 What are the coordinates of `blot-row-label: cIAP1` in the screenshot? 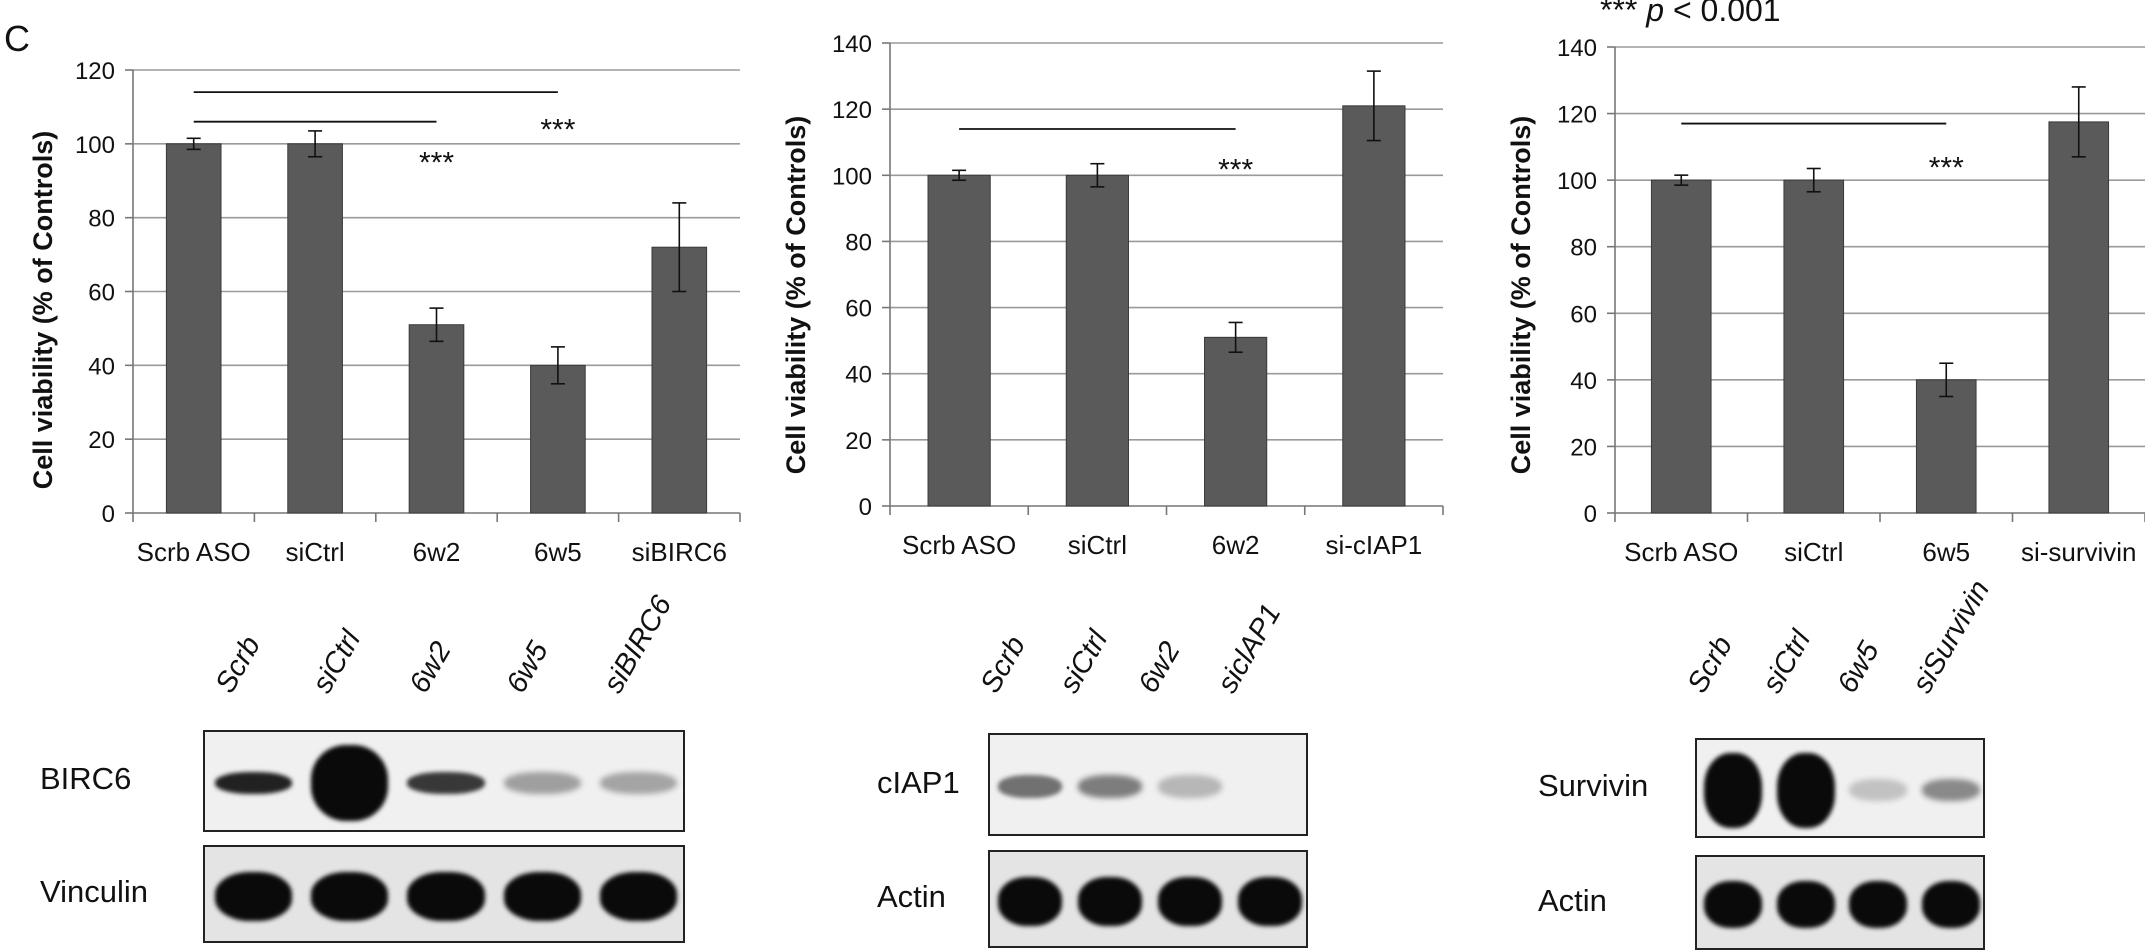 It's located at (918, 782).